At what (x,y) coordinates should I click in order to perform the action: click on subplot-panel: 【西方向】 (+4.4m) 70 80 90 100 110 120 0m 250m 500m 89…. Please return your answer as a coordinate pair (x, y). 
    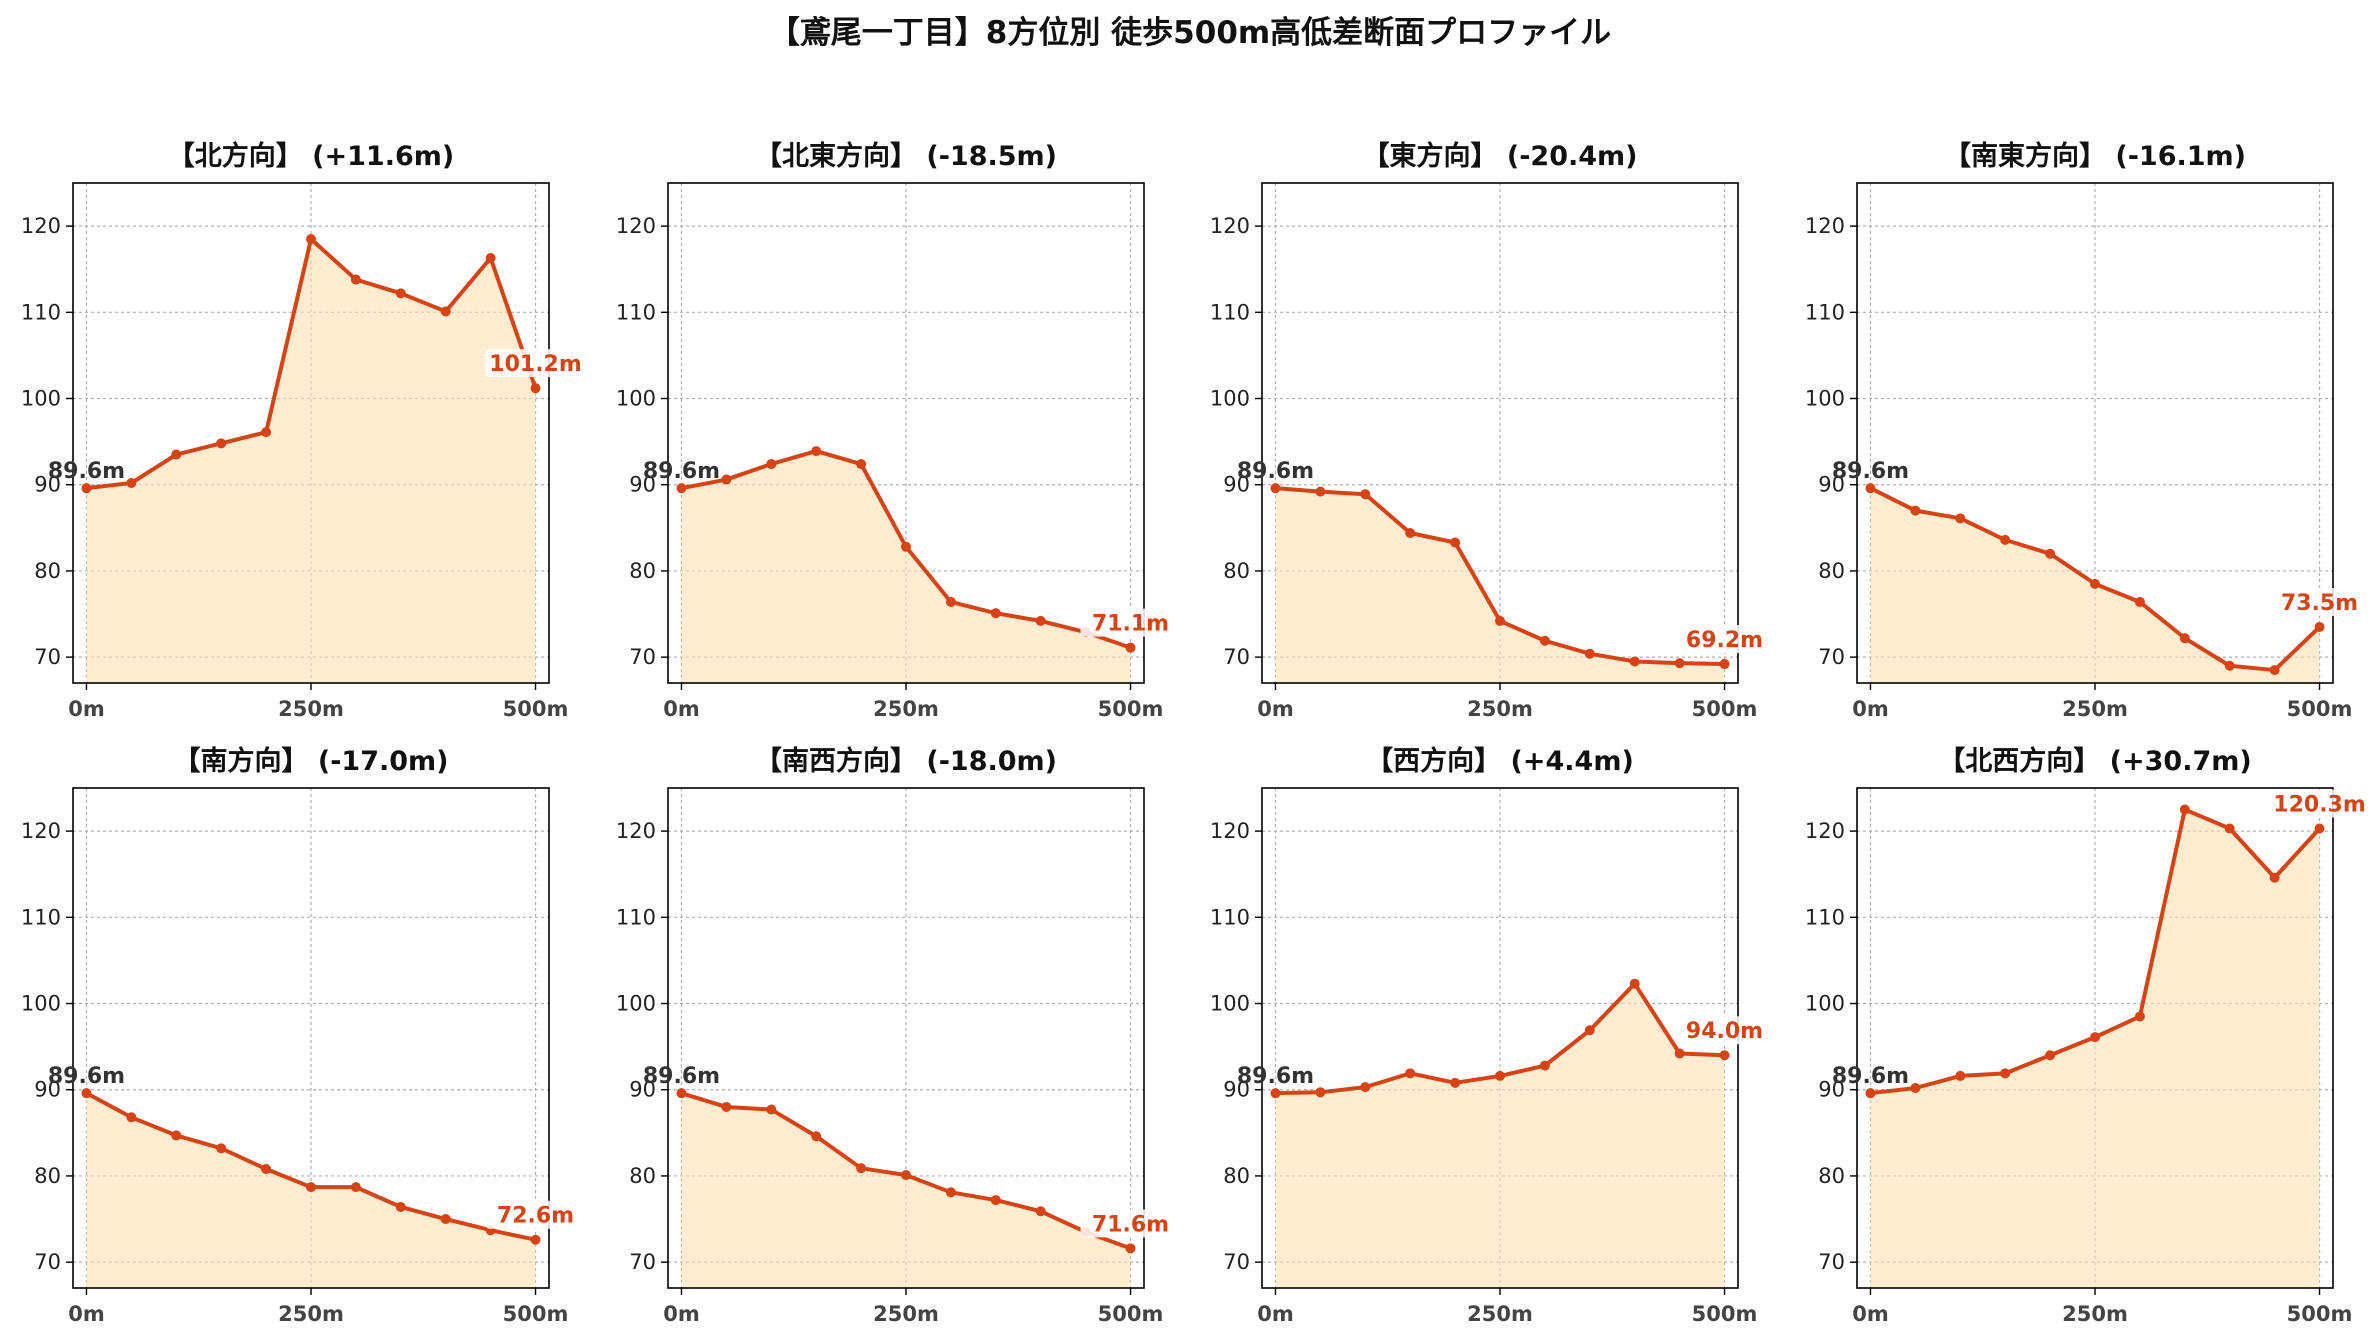
    Looking at the image, I should click on (1492, 1035).